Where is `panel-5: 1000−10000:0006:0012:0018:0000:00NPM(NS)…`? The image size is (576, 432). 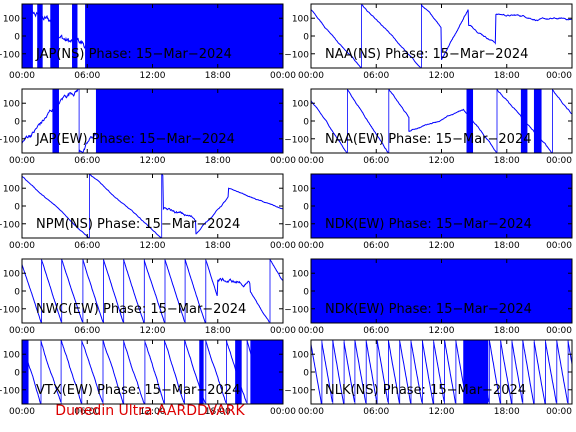
panel-5: 1000−10000:0006:0012:0018:0000:00NPM(NS)… is located at coordinates (148, 212).